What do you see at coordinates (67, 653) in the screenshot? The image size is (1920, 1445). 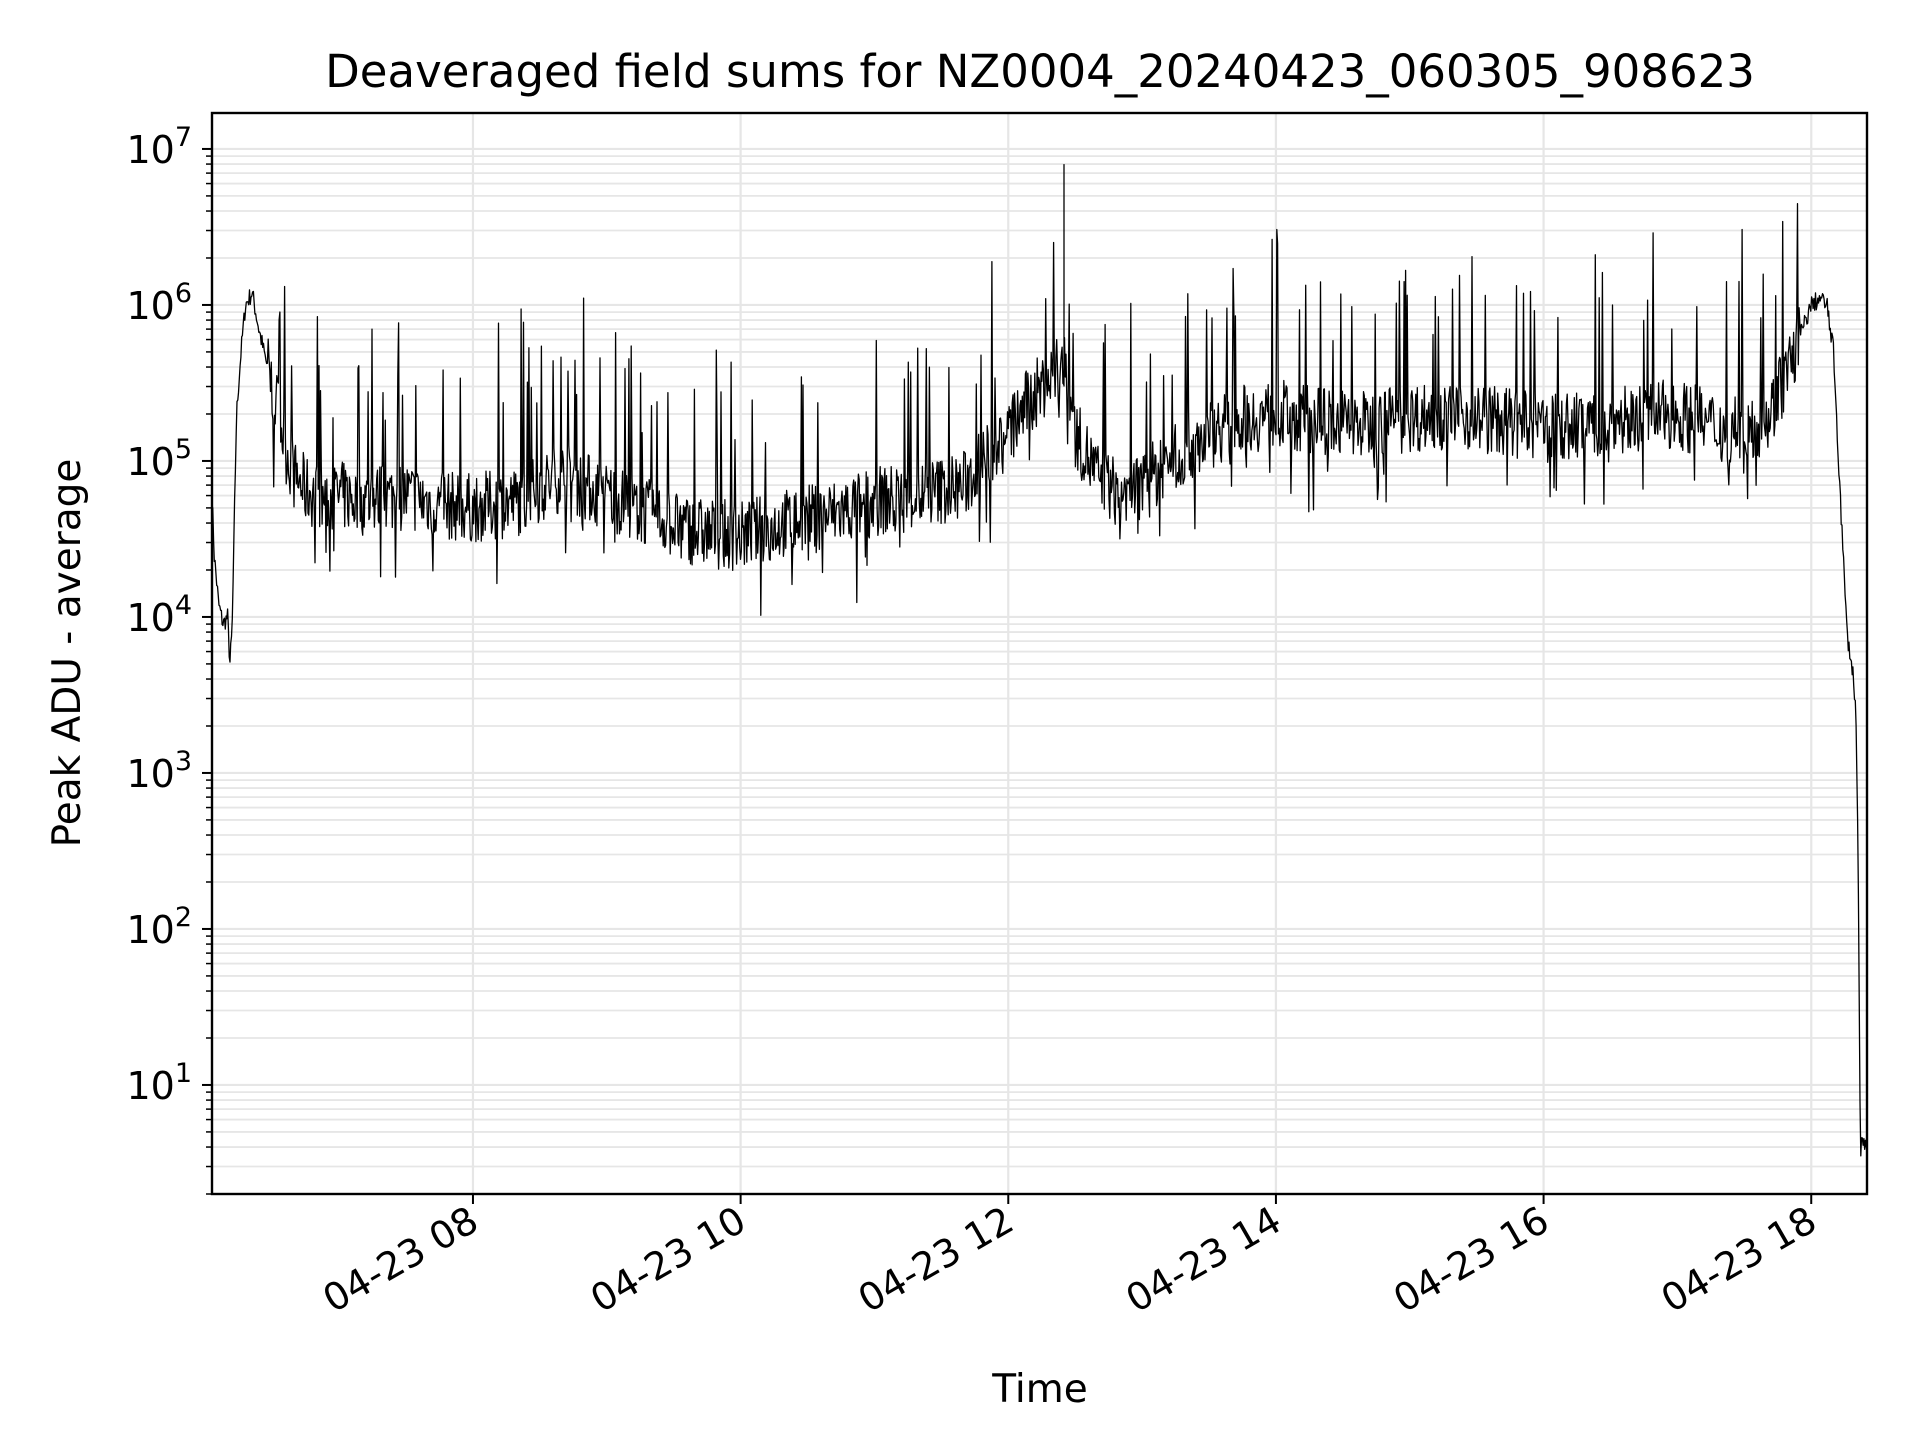 I see `y-axis-label: Peak ADU - average` at bounding box center [67, 653].